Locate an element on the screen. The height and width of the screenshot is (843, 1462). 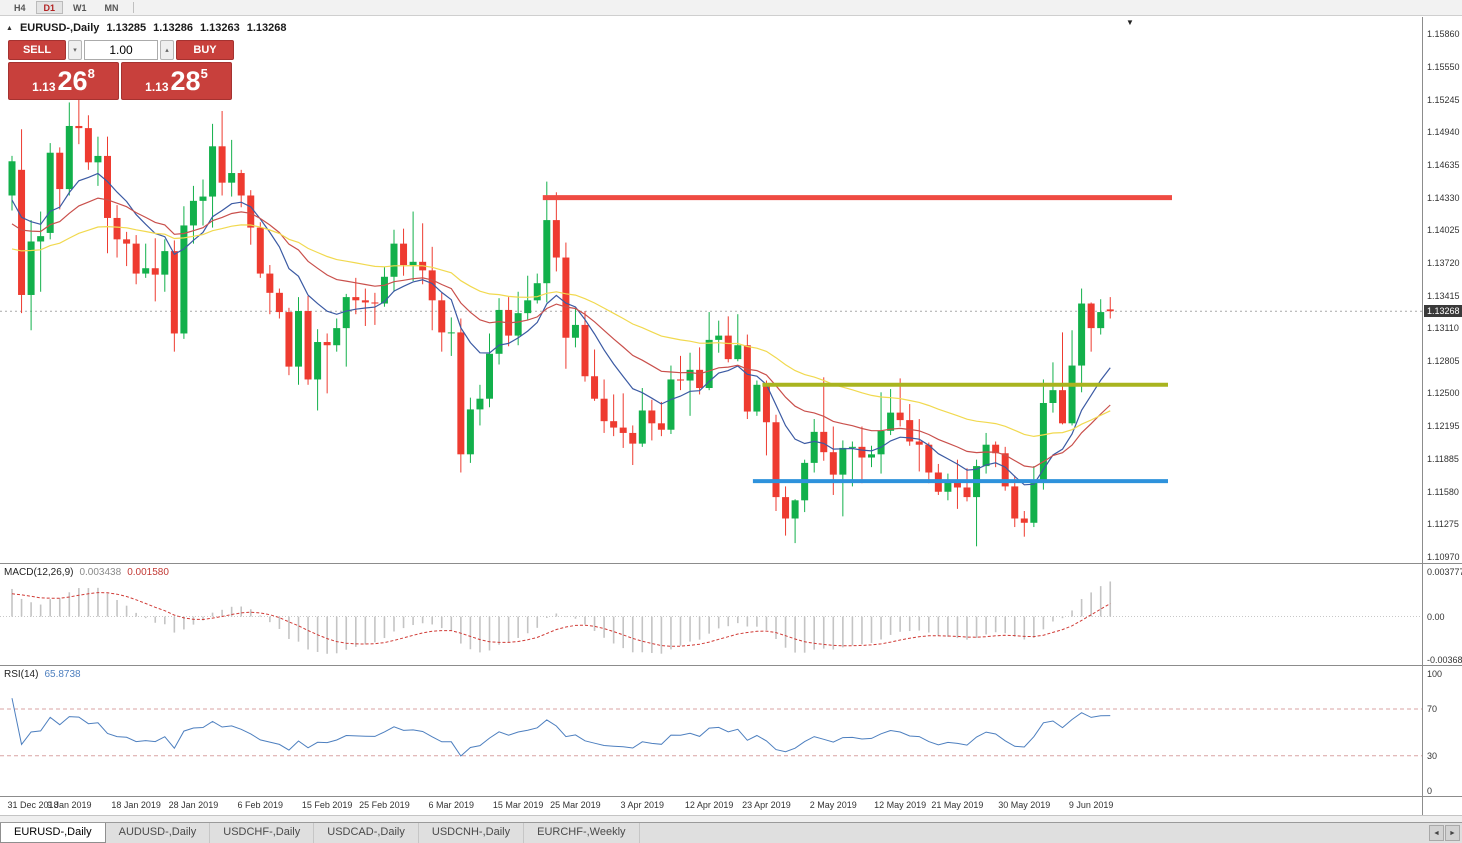
tab-eurusd-daily: EURUSD-,Daily is located at coordinates (53, 833).